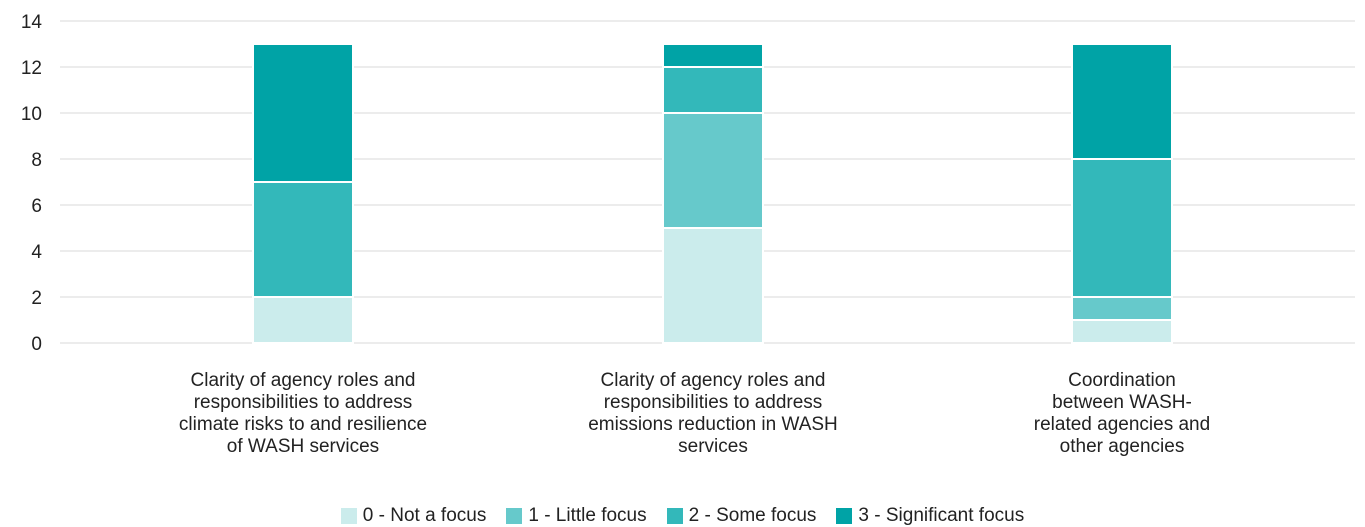 The width and height of the screenshot is (1365, 527). Describe the element at coordinates (36, 344) in the screenshot. I see `y-tick-label: 0` at that location.